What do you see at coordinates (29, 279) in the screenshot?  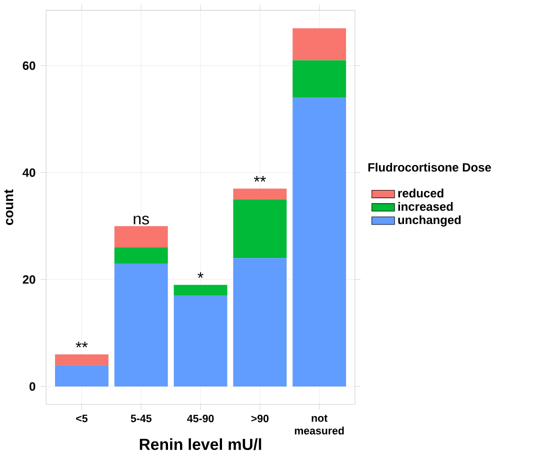 I see `y-tick-label: 20` at bounding box center [29, 279].